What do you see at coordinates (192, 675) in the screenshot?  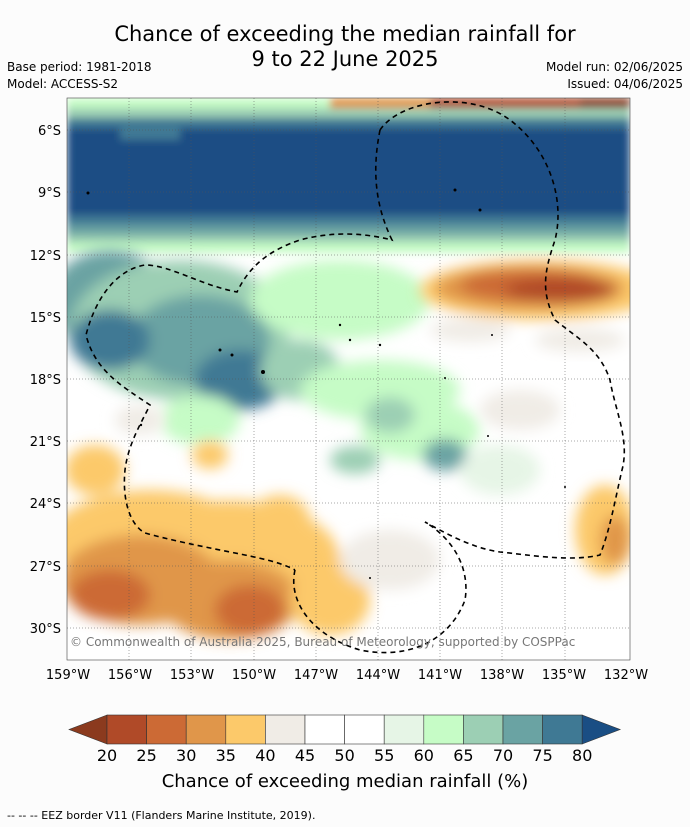 I see `lon-label: 153°W` at bounding box center [192, 675].